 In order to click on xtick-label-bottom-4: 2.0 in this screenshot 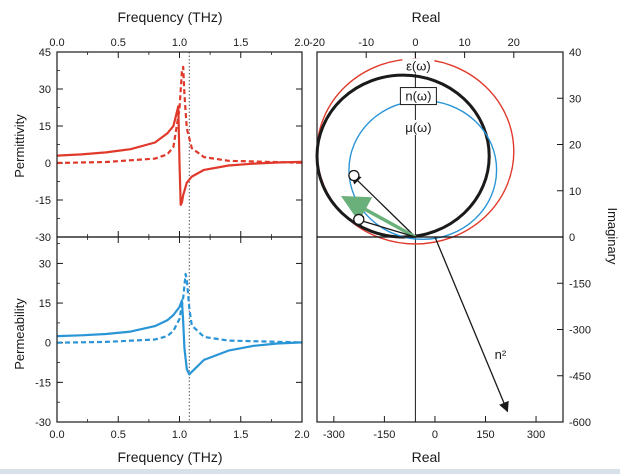, I will do `click(301, 435)`.